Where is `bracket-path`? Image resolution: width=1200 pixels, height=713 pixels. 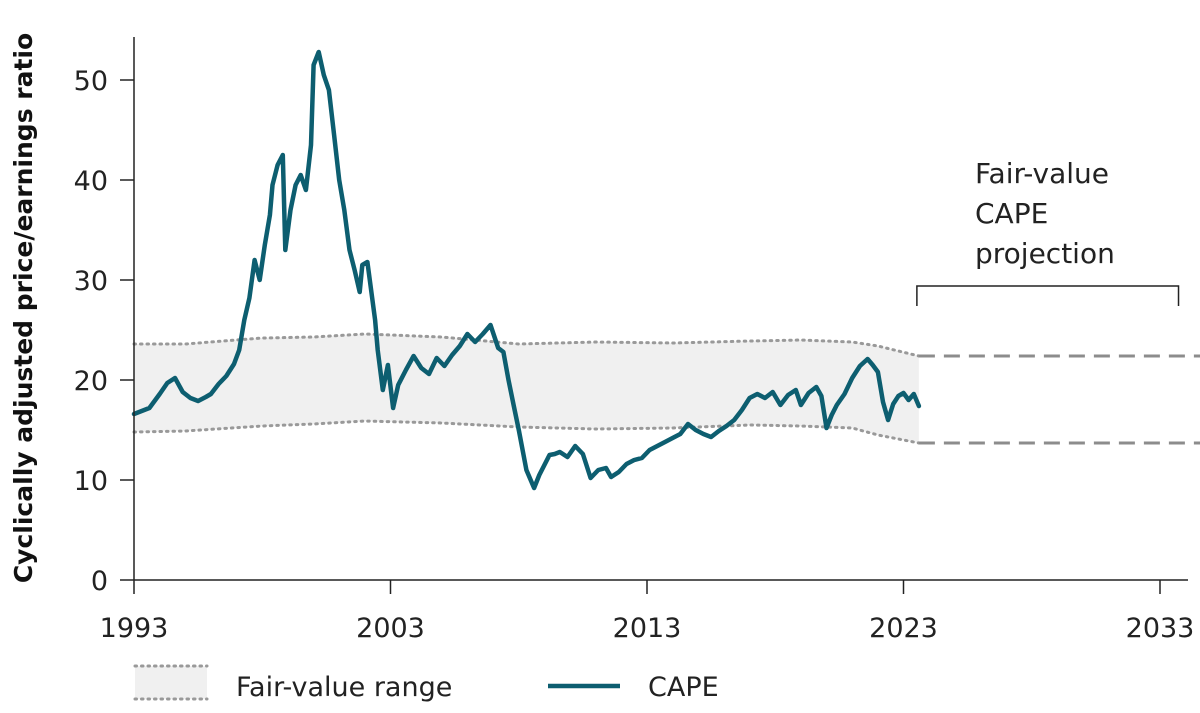
bracket-path is located at coordinates (1048, 295).